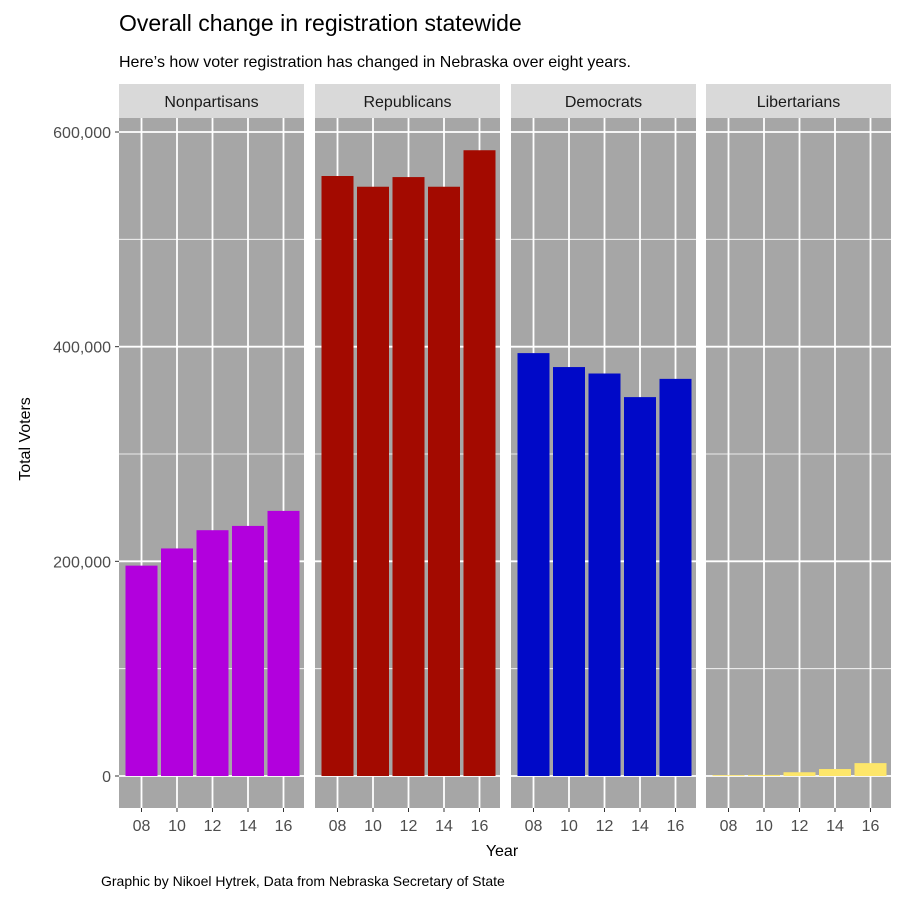 This screenshot has width=904, height=904. Describe the element at coordinates (86, 455) in the screenshot. I see `y-axis: 0 200,000 400,000 600,000` at that location.